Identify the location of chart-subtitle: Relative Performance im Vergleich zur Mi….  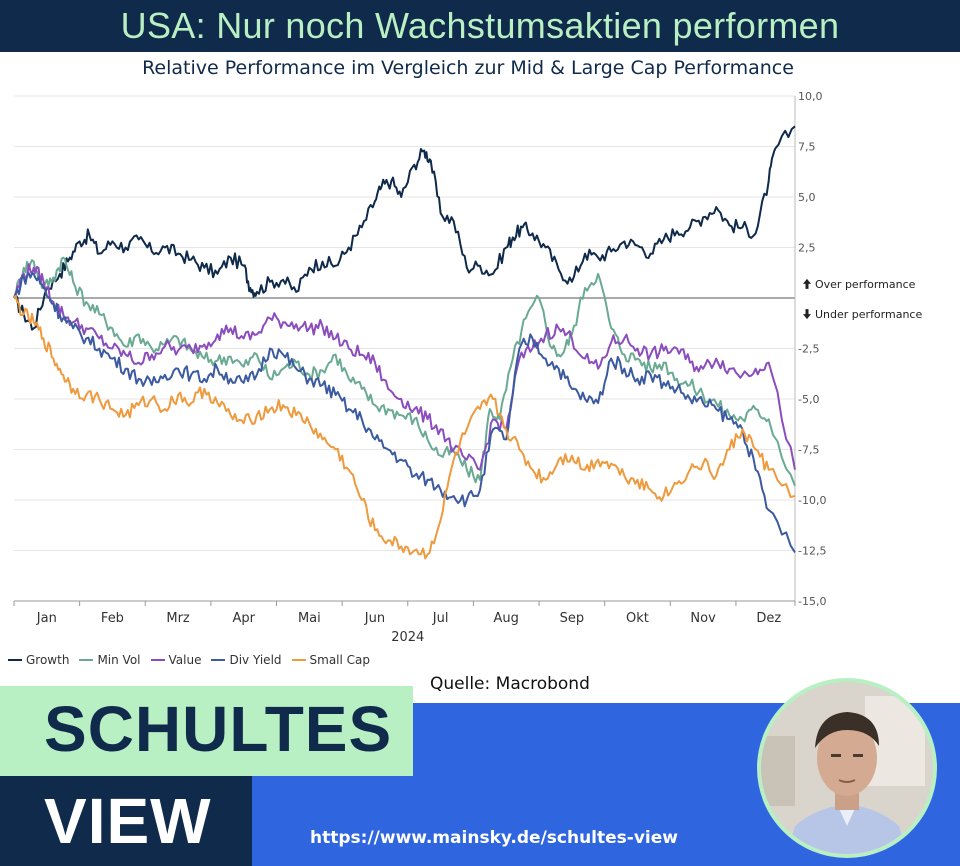
(468, 68).